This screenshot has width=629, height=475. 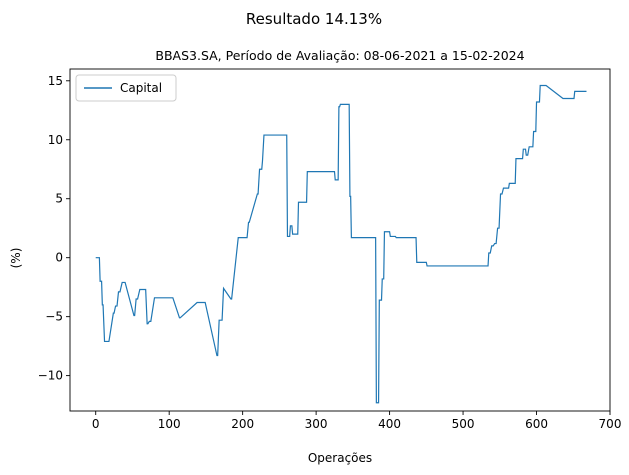 What do you see at coordinates (141, 88) in the screenshot?
I see `legend-label-capital: Capital` at bounding box center [141, 88].